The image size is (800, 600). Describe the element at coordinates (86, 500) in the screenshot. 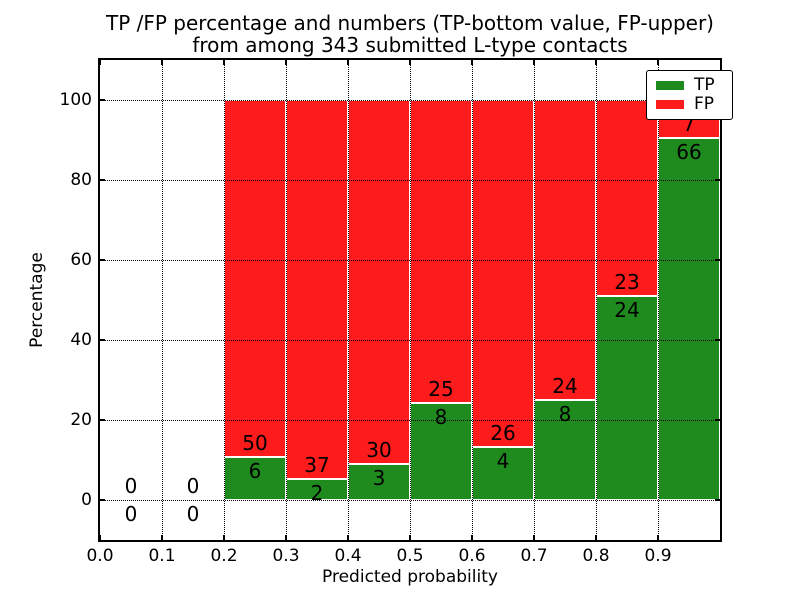

I see `y-tick-label: 0` at that location.